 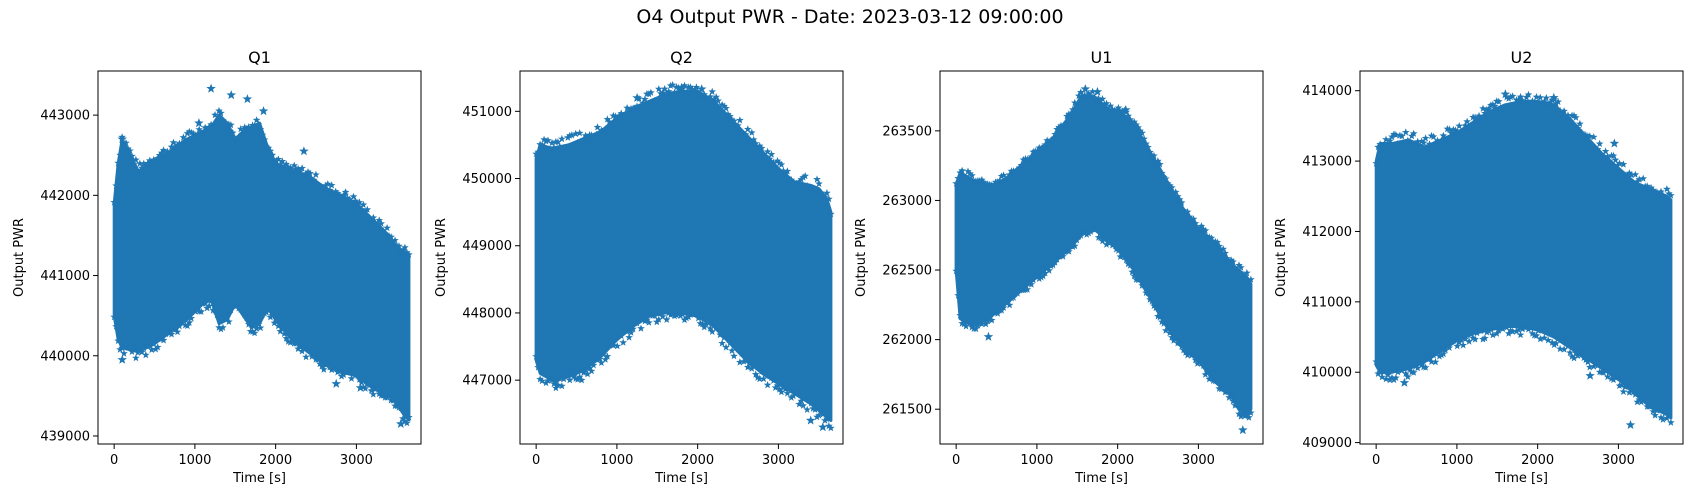 I want to click on x-tick-label: 3000, so click(x=778, y=460).